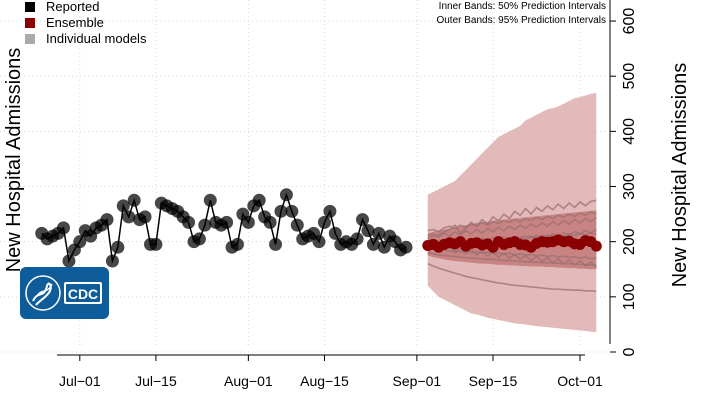 The height and width of the screenshot is (397, 703). Describe the element at coordinates (72, 7) in the screenshot. I see `legend-label-reported: Reported` at that location.